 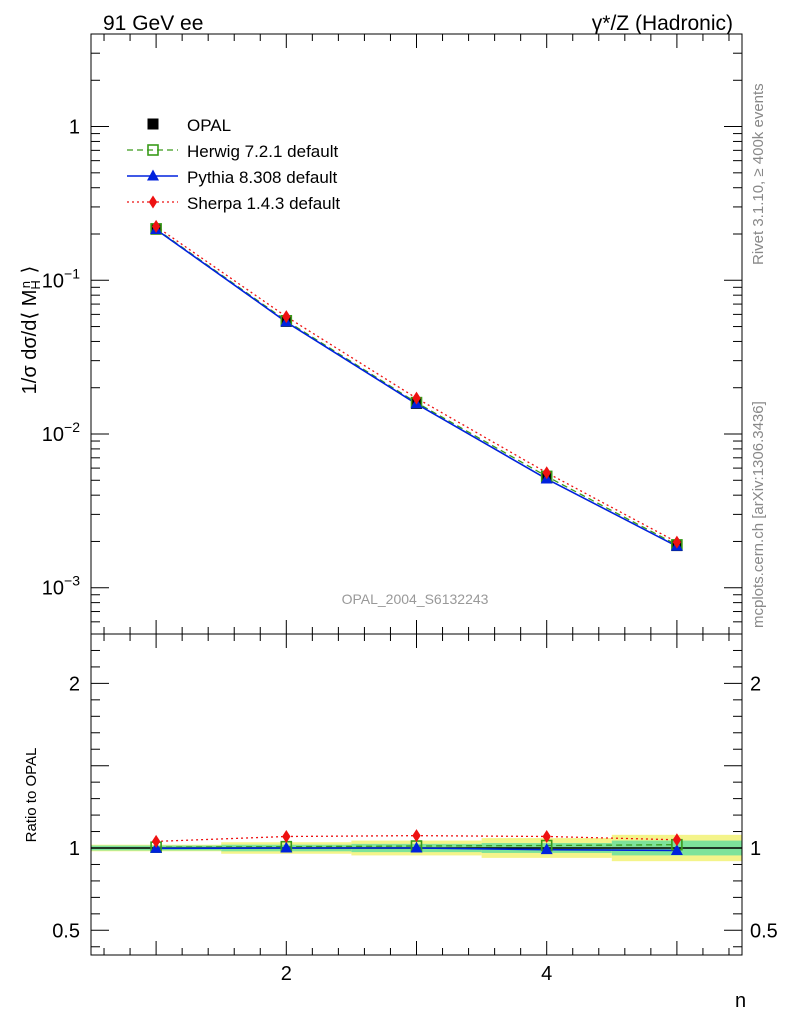 I want to click on ratio-y-tick-label: 1, so click(x=74, y=849).